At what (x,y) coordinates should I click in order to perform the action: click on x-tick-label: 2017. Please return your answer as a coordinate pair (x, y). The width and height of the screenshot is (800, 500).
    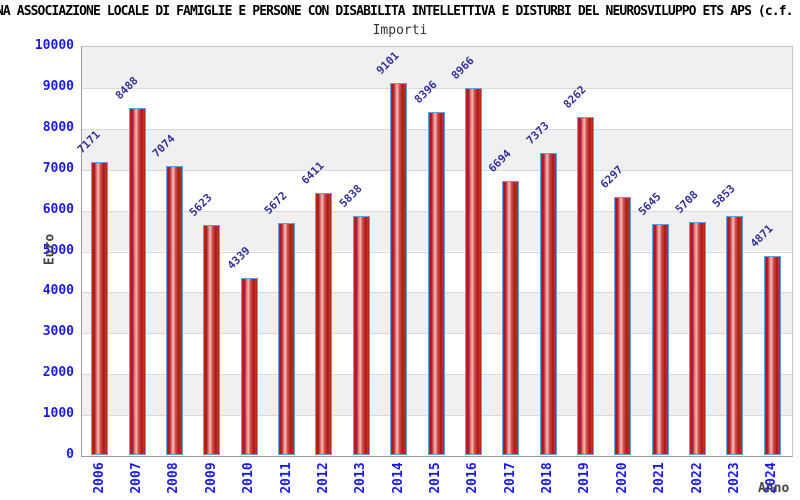
    Looking at the image, I should click on (510, 478).